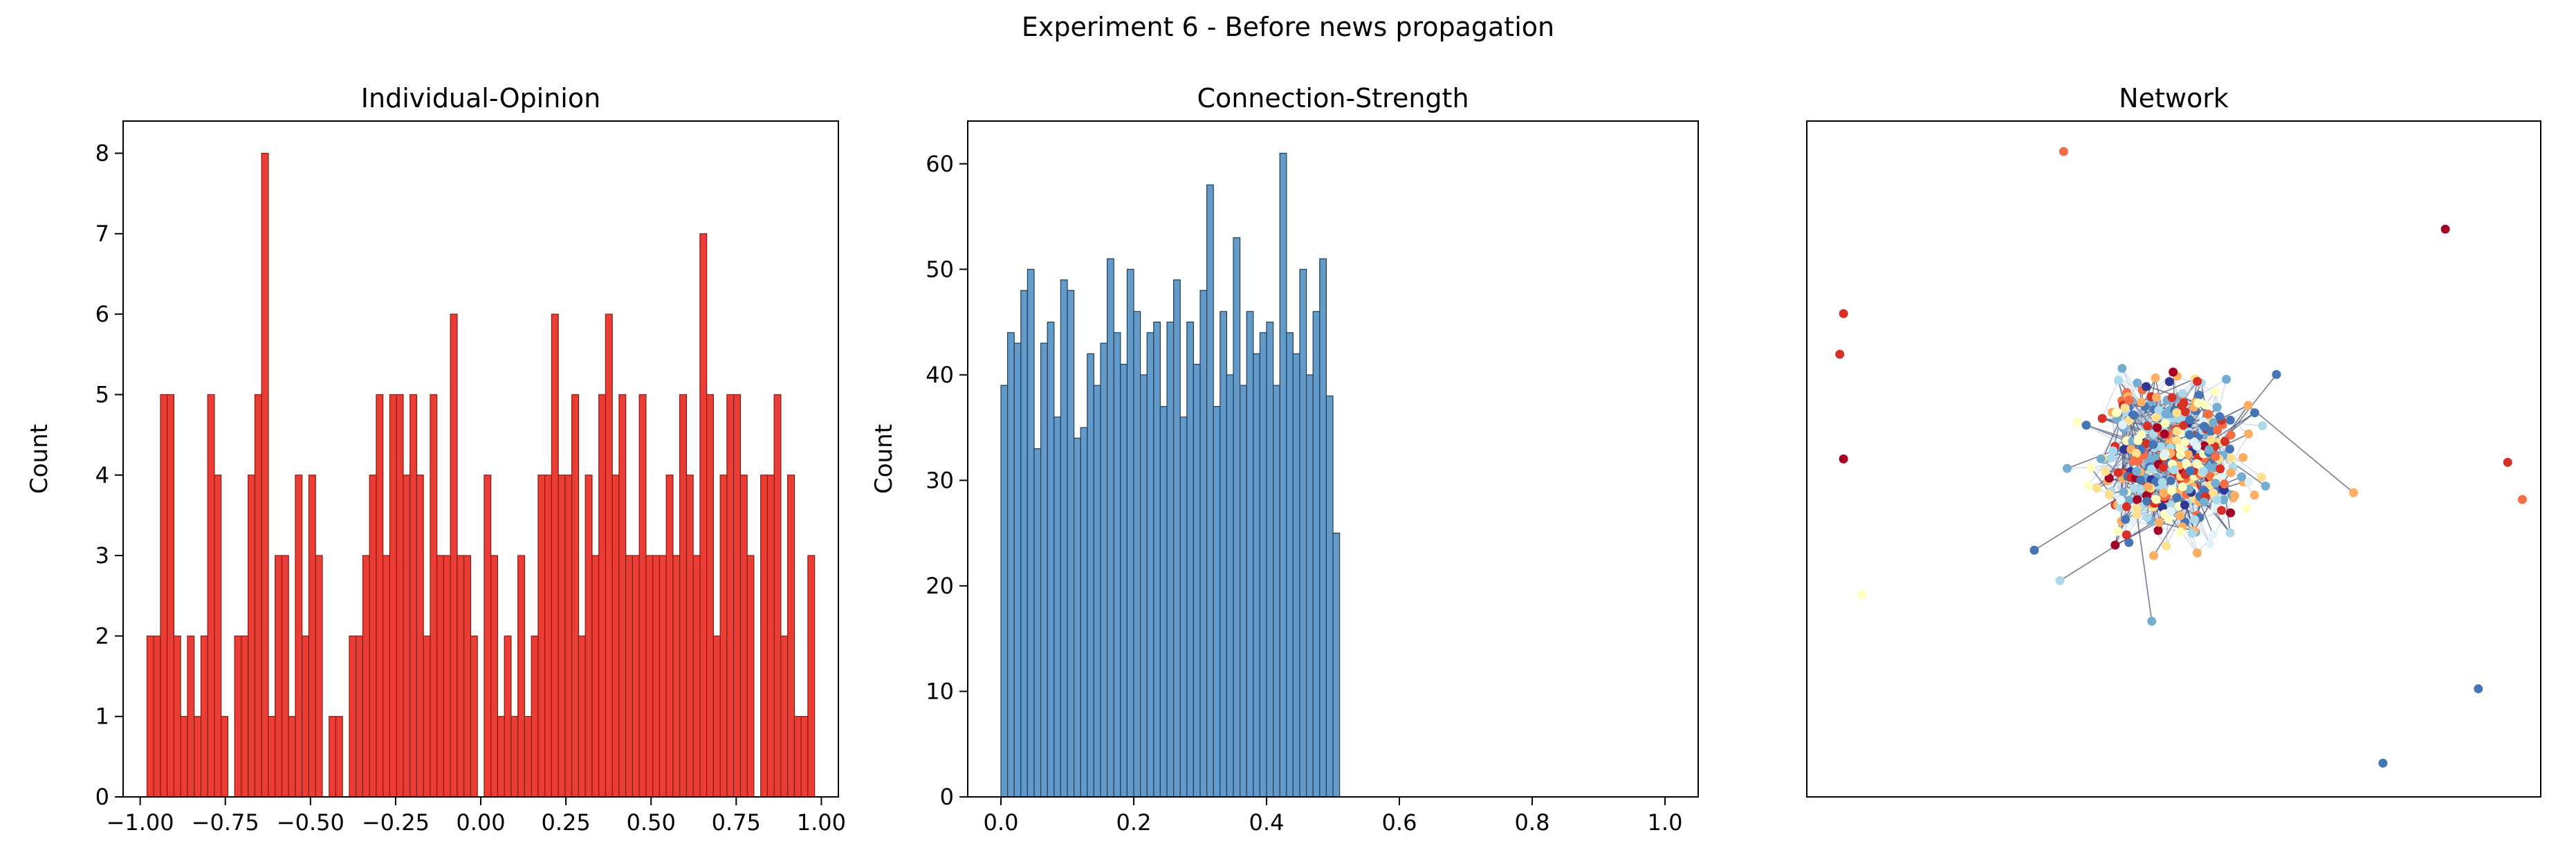 The image size is (2576, 855). I want to click on y-tick-label: 5, so click(102, 394).